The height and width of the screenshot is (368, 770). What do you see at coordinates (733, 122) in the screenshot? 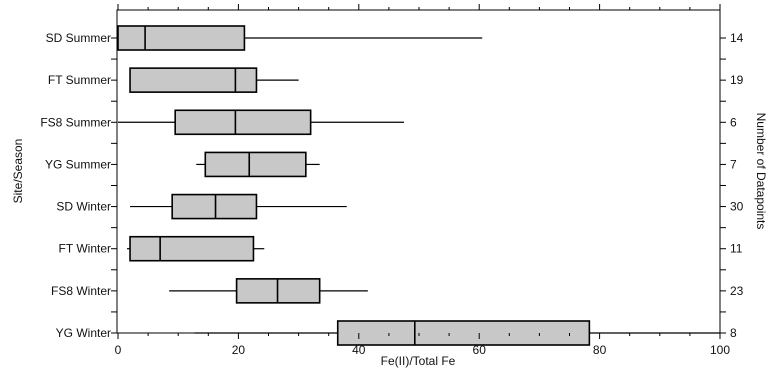
I see `datapoint-count: 6` at bounding box center [733, 122].